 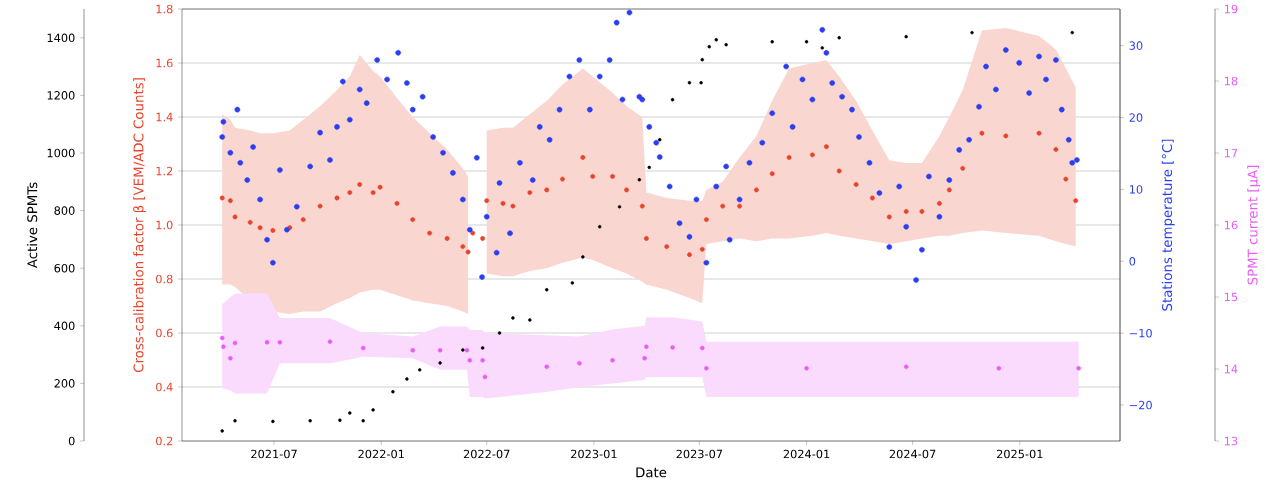 What do you see at coordinates (164, 225) in the screenshot?
I see `y-tick-label: 1.0` at bounding box center [164, 225].